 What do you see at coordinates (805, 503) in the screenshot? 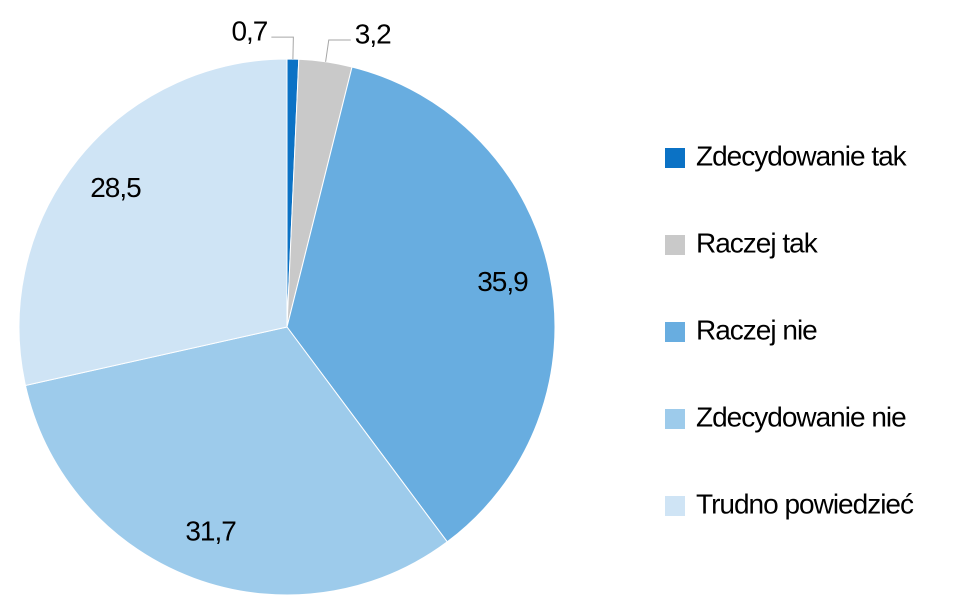
I see `legend-label: Trudno powiedzieć` at bounding box center [805, 503].